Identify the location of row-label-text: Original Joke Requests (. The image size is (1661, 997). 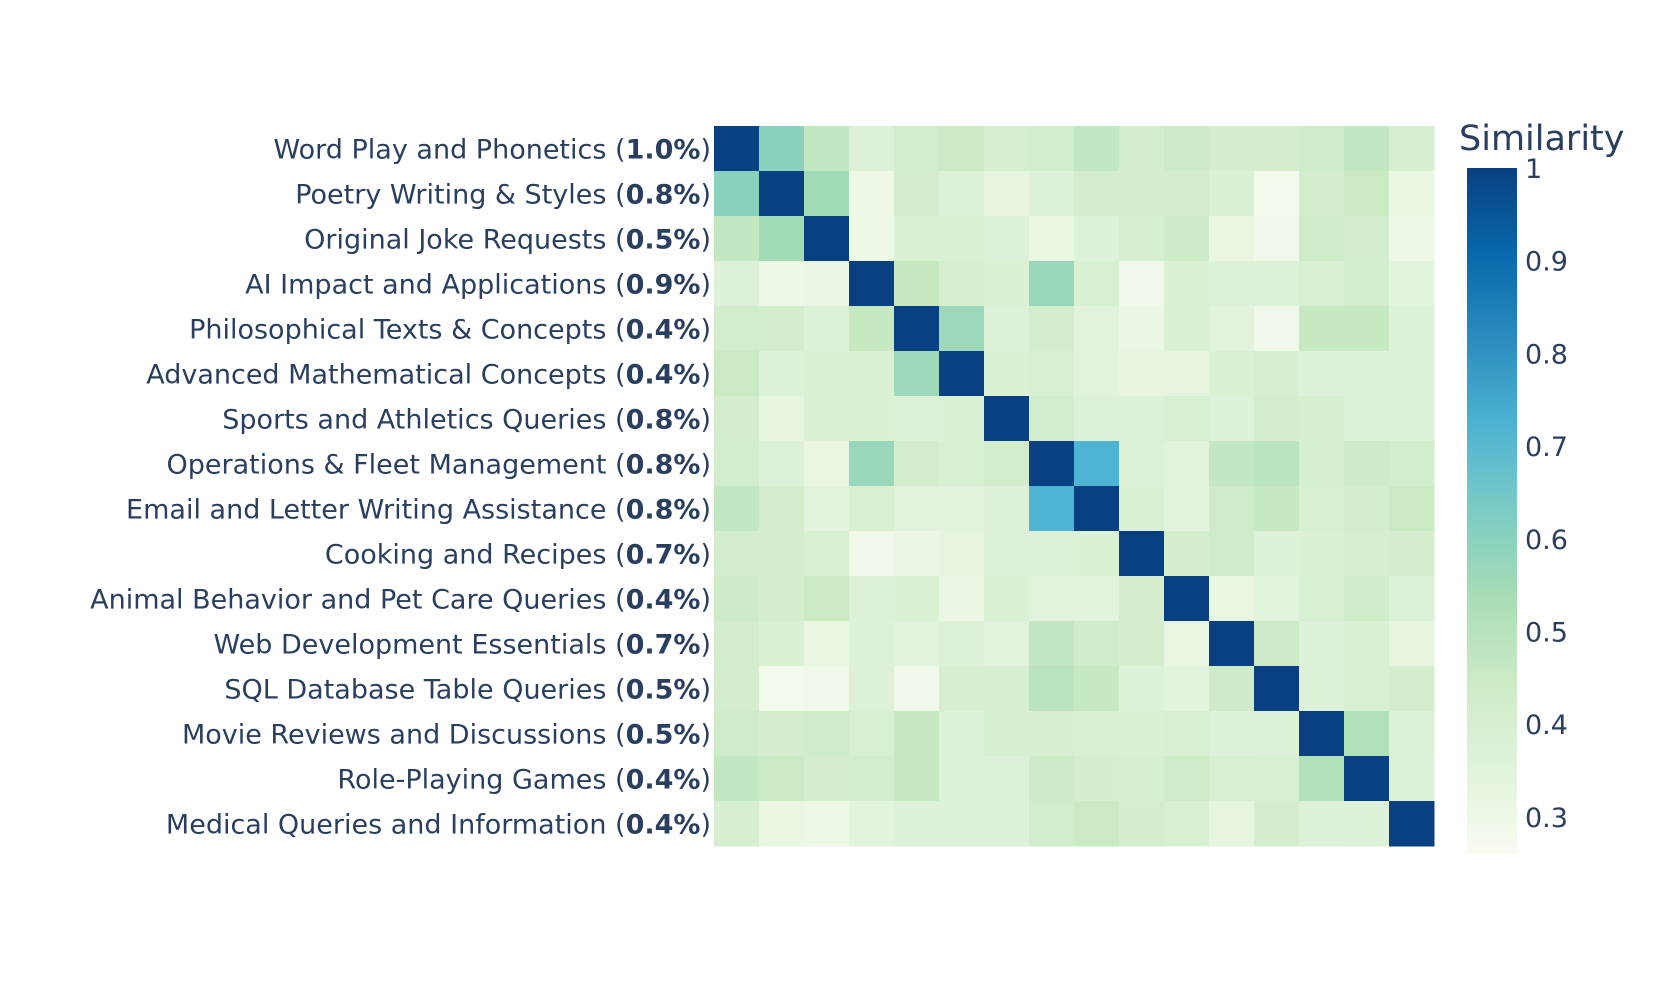
(464, 240).